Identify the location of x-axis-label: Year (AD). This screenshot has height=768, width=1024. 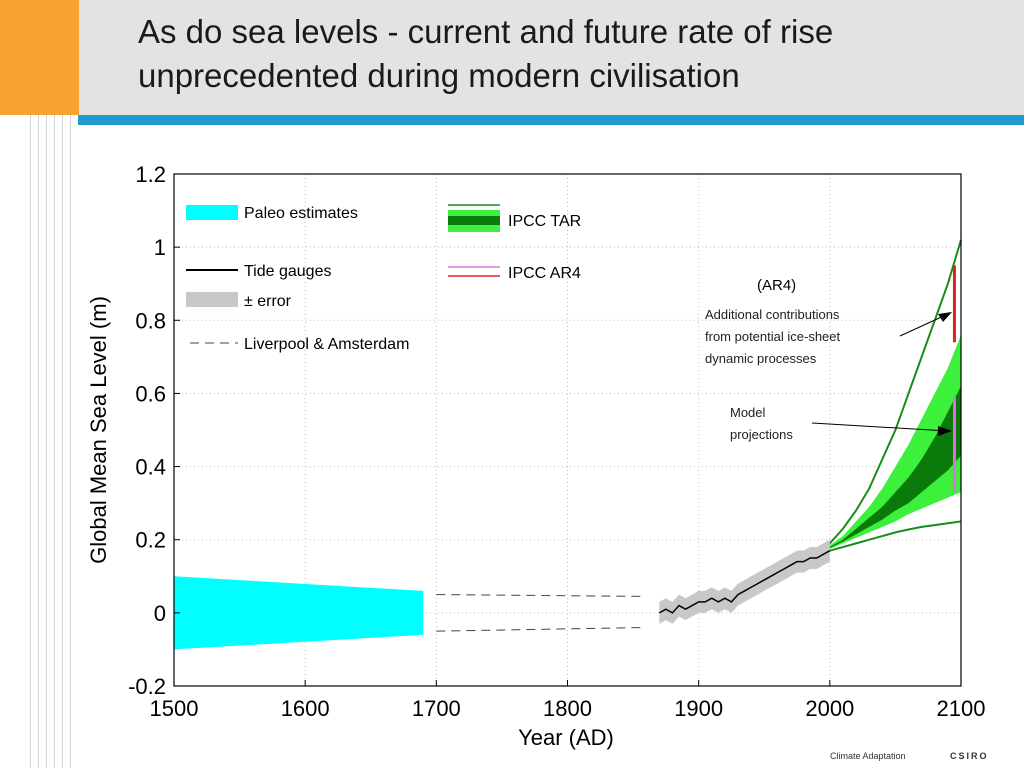
(566, 737).